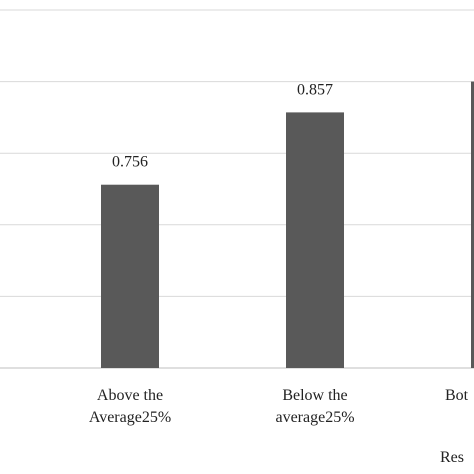  I want to click on data-label: 0.756, so click(130, 162).